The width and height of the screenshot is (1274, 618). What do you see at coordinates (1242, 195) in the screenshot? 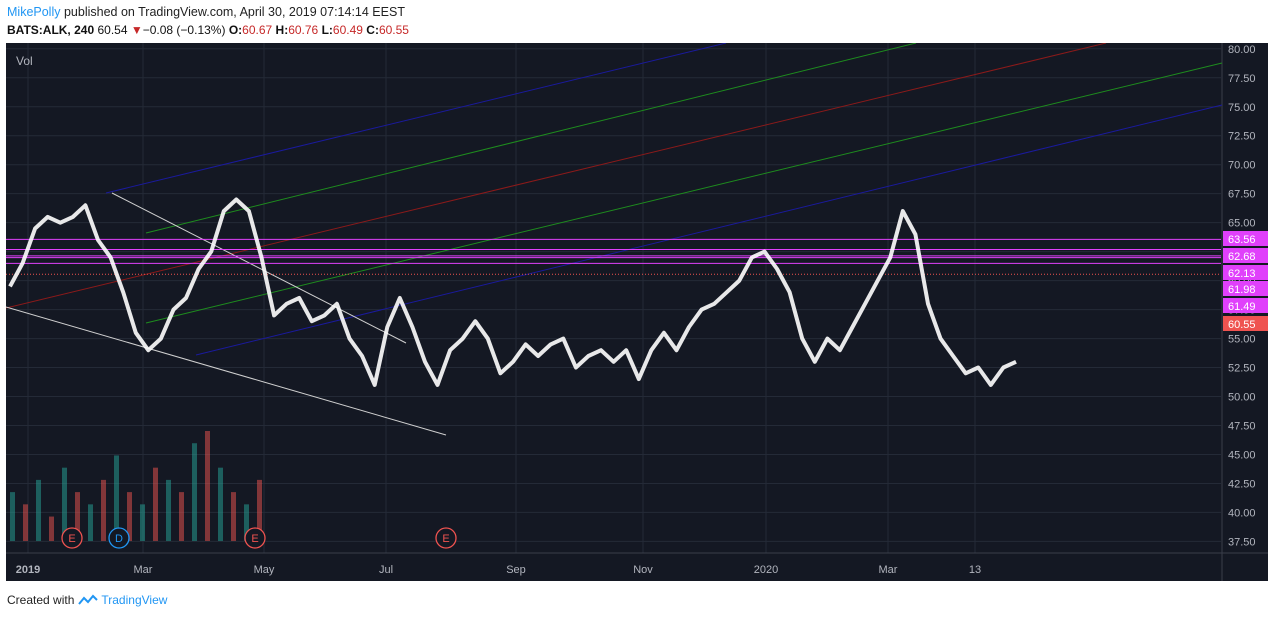
I see `price-tick-label: 67.50` at bounding box center [1242, 195].